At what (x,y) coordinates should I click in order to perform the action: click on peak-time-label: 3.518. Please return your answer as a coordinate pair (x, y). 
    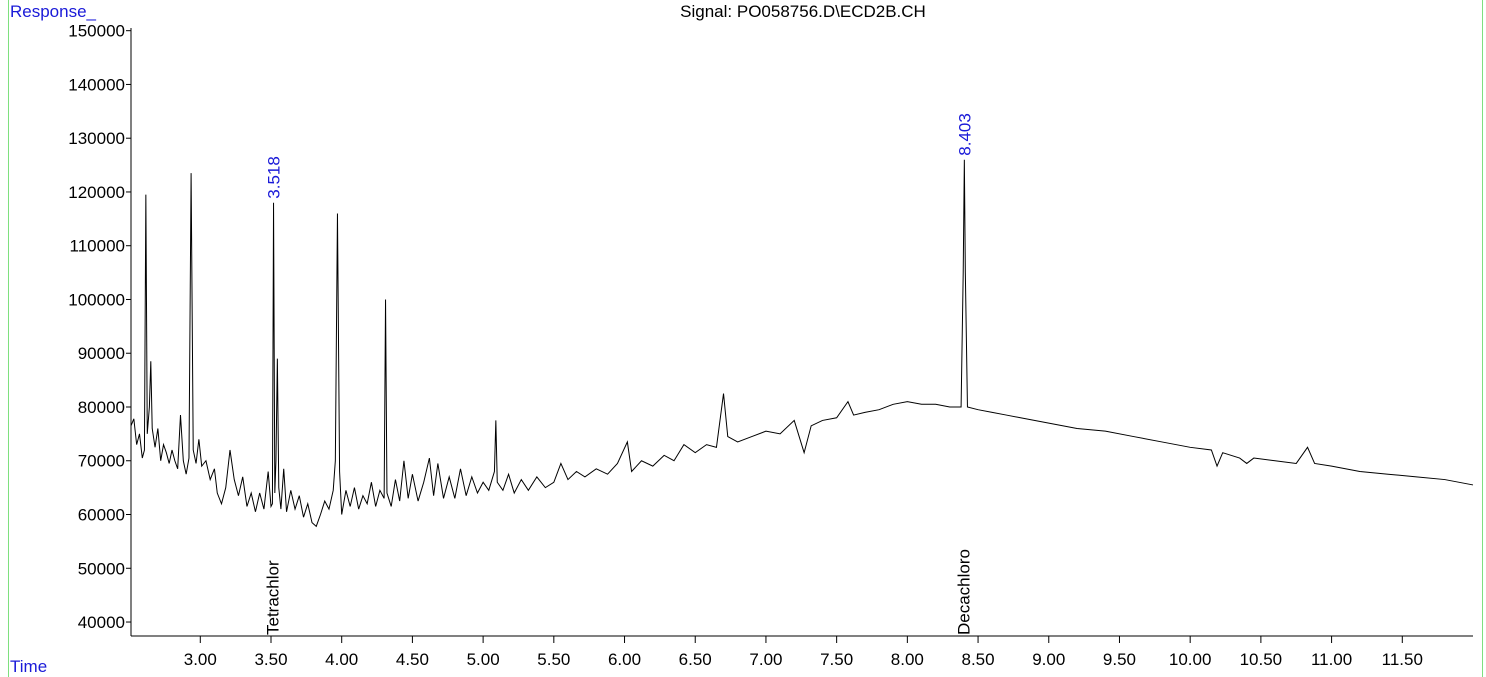
    Looking at the image, I should click on (274, 177).